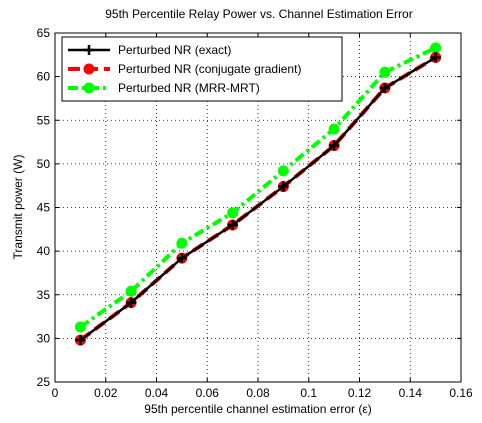 Image resolution: width=482 pixels, height=423 pixels. What do you see at coordinates (44, 295) in the screenshot?
I see `y-tick-label: 35` at bounding box center [44, 295].